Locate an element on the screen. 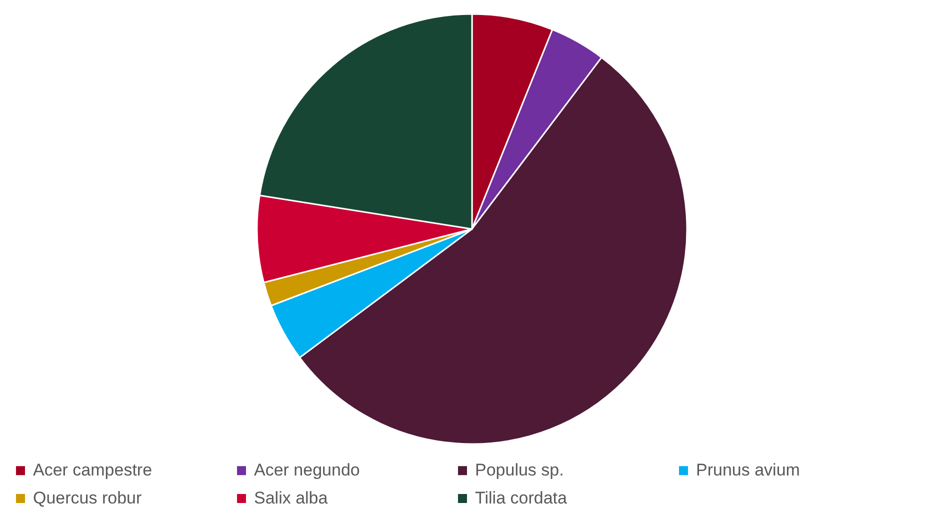 Image resolution: width=932 pixels, height=529 pixels. legend-label: Prunus avium is located at coordinates (748, 470).